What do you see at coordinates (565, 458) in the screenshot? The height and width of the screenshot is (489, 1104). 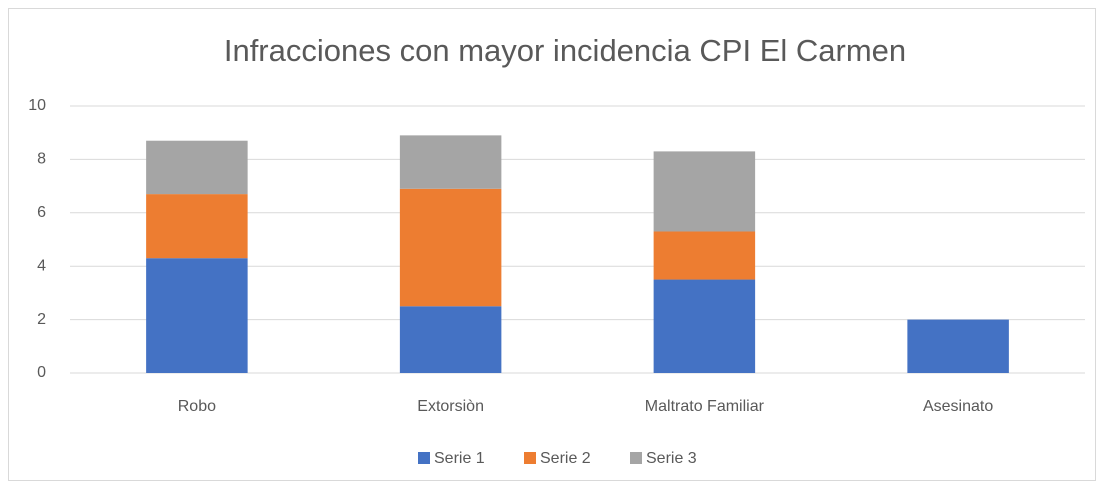 I see `legend-label: Serie 2` at bounding box center [565, 458].